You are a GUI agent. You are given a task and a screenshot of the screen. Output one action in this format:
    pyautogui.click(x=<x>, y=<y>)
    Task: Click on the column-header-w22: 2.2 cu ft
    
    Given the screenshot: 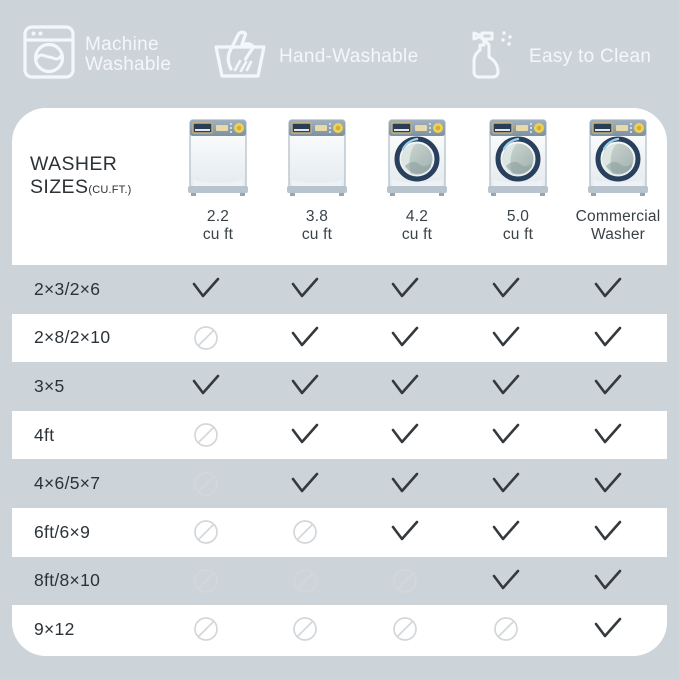 What is the action you would take?
    pyautogui.click(x=218, y=179)
    